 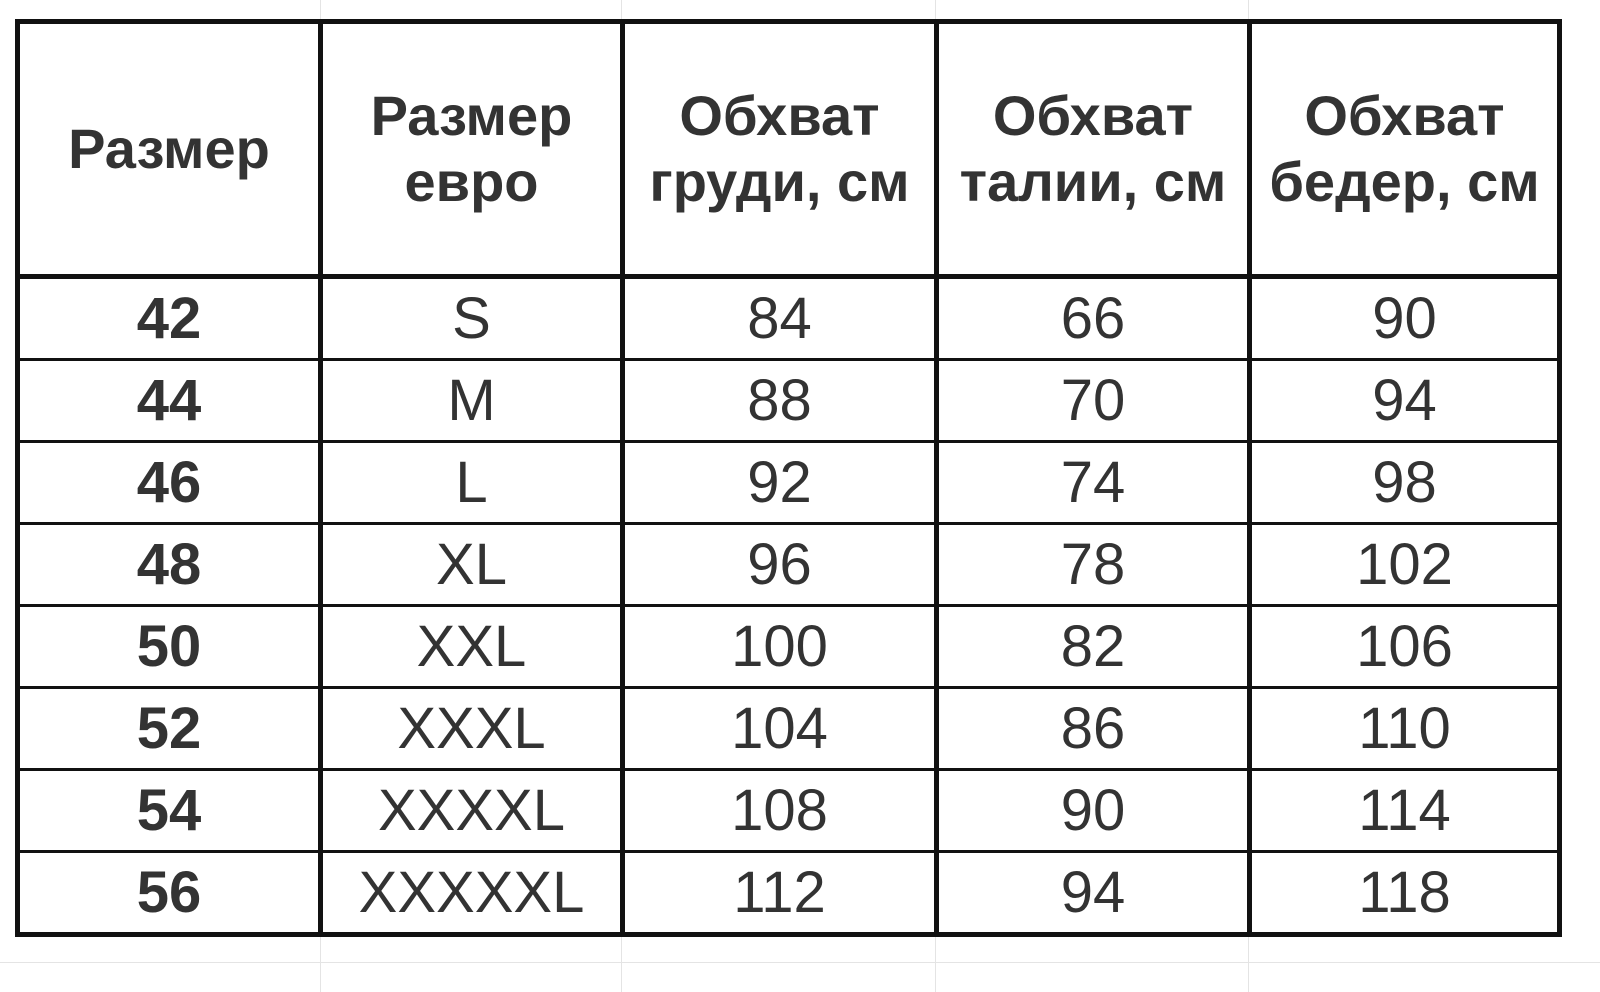 What do you see at coordinates (169, 810) in the screenshot?
I see `table-cell: 54` at bounding box center [169, 810].